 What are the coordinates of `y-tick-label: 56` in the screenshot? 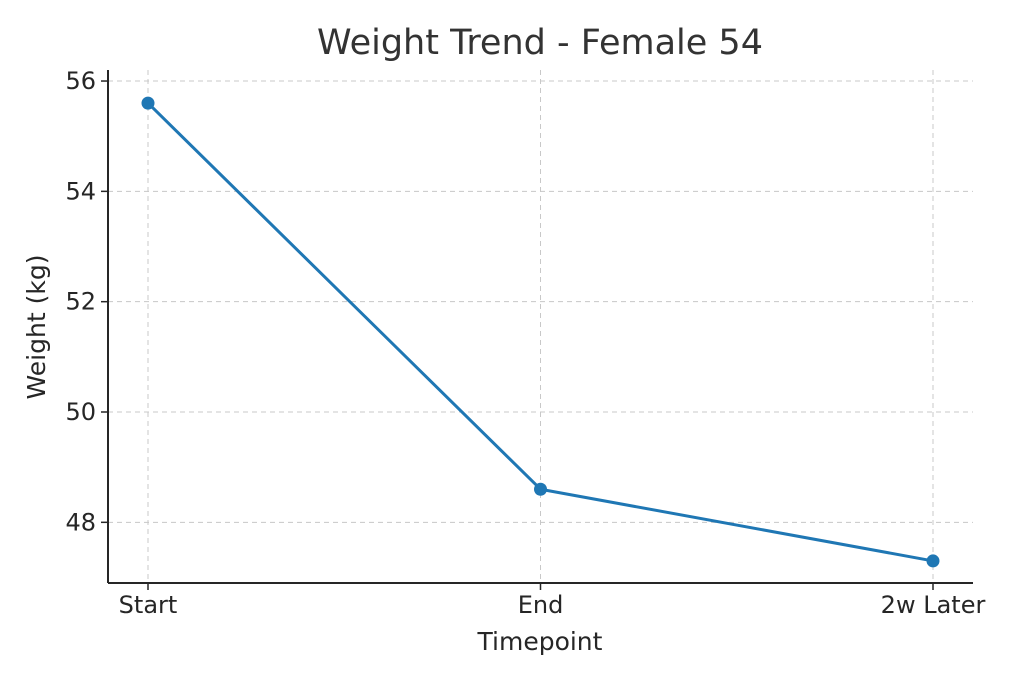 It's located at (80, 81).